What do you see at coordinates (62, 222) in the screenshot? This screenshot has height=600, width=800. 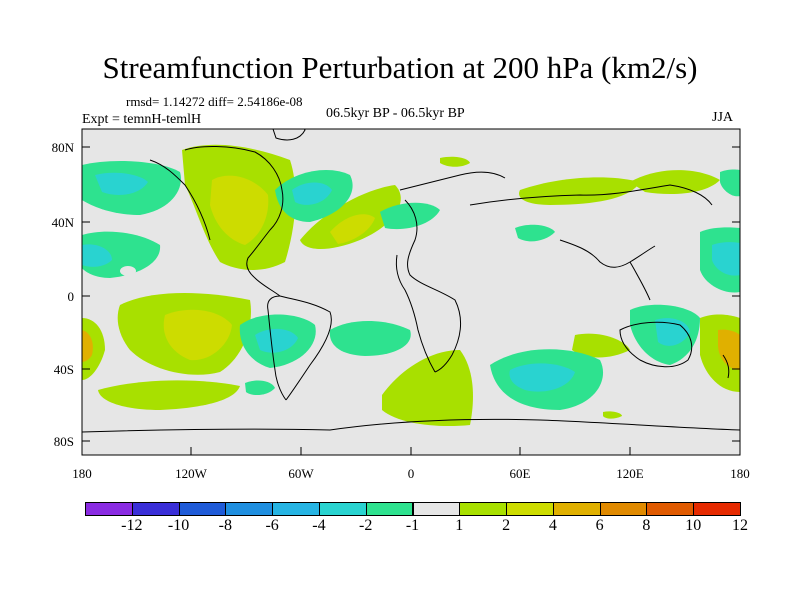 I see `y-tick-label: 40N` at bounding box center [62, 222].